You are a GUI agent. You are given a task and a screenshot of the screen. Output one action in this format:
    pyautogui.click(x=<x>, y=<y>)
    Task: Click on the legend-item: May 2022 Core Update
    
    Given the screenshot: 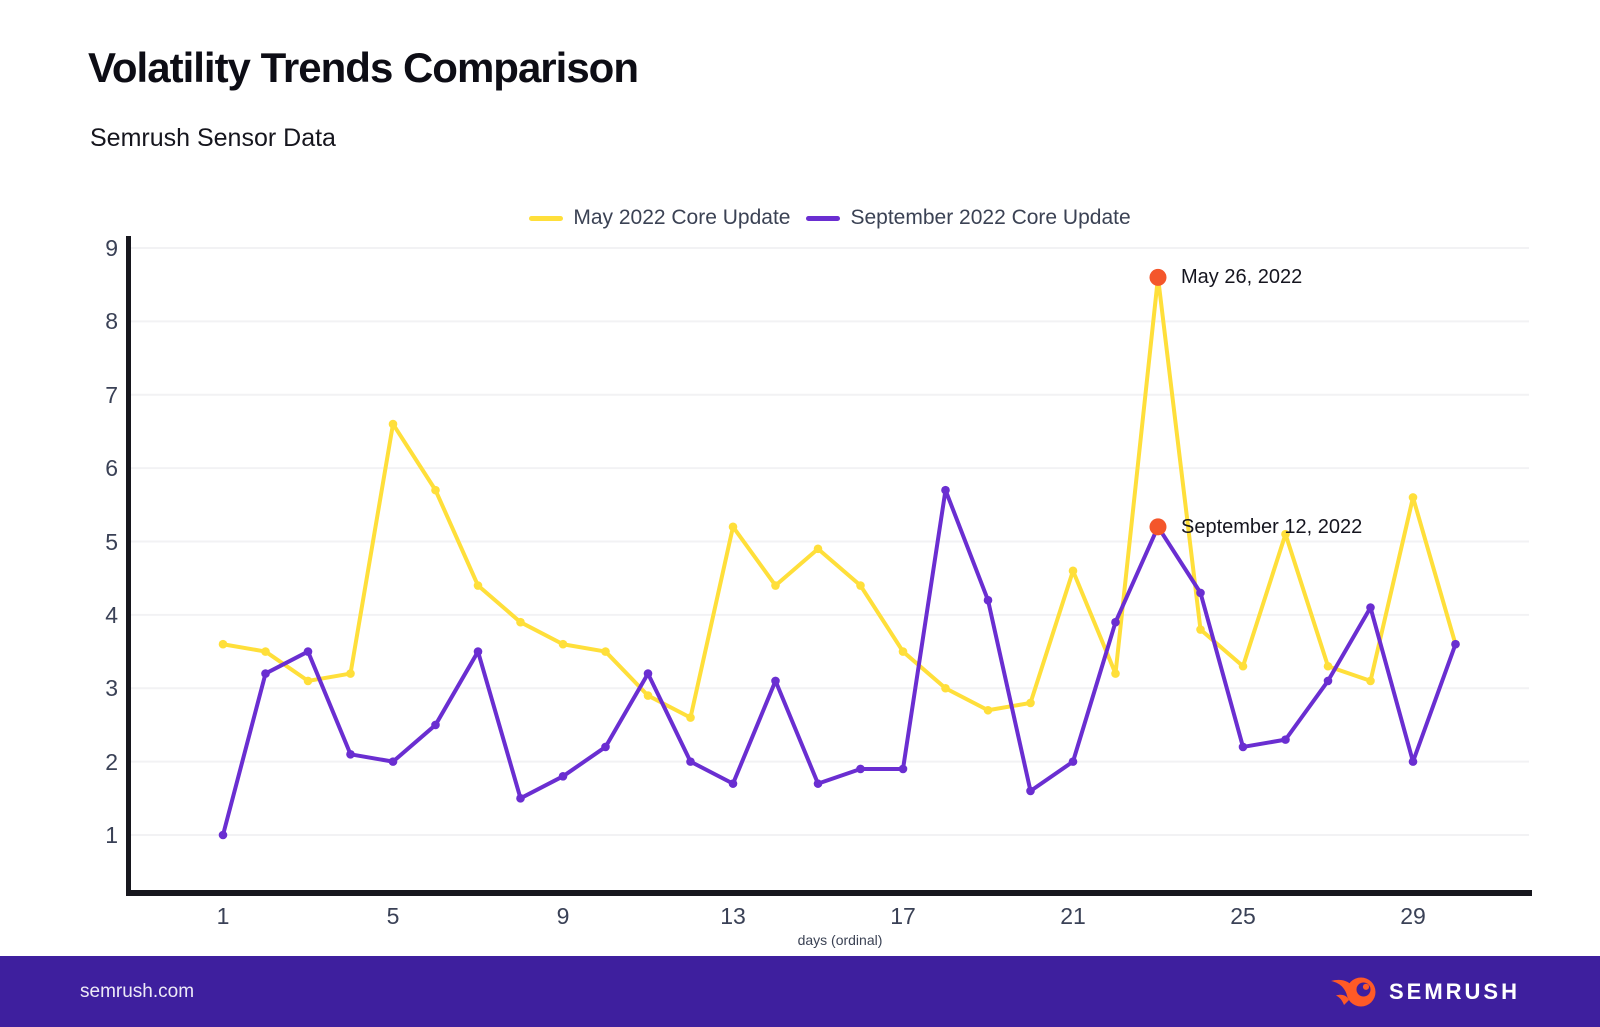 What is the action you would take?
    pyautogui.click(x=659, y=218)
    